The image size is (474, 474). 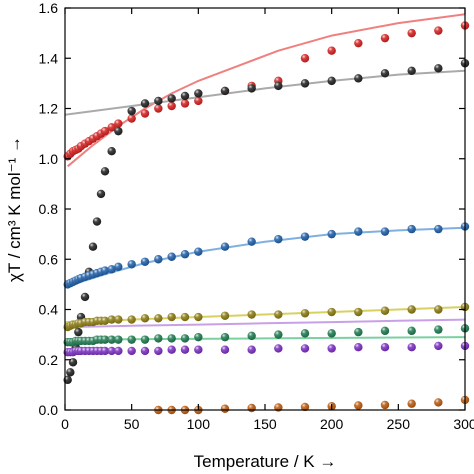 I want to click on y-tick-label: 0.2, so click(x=49, y=360).